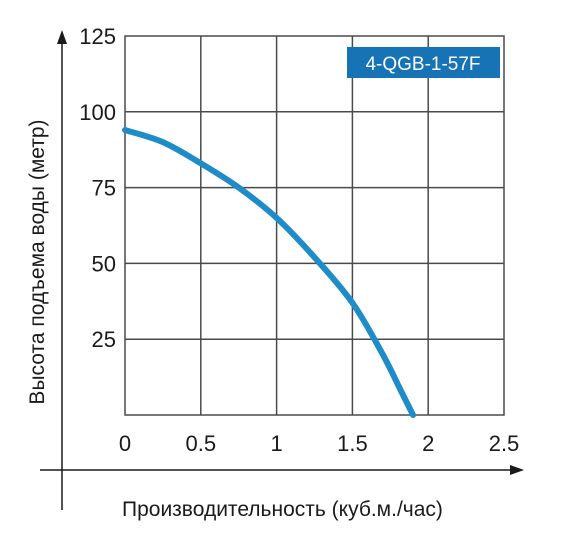  What do you see at coordinates (104, 188) in the screenshot?
I see `y-tick-label: 75` at bounding box center [104, 188].